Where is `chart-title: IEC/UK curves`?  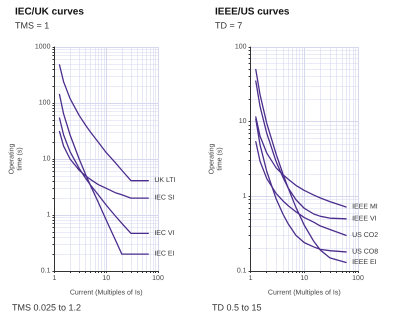 chart-title: IEC/UK curves is located at coordinates (49, 12).